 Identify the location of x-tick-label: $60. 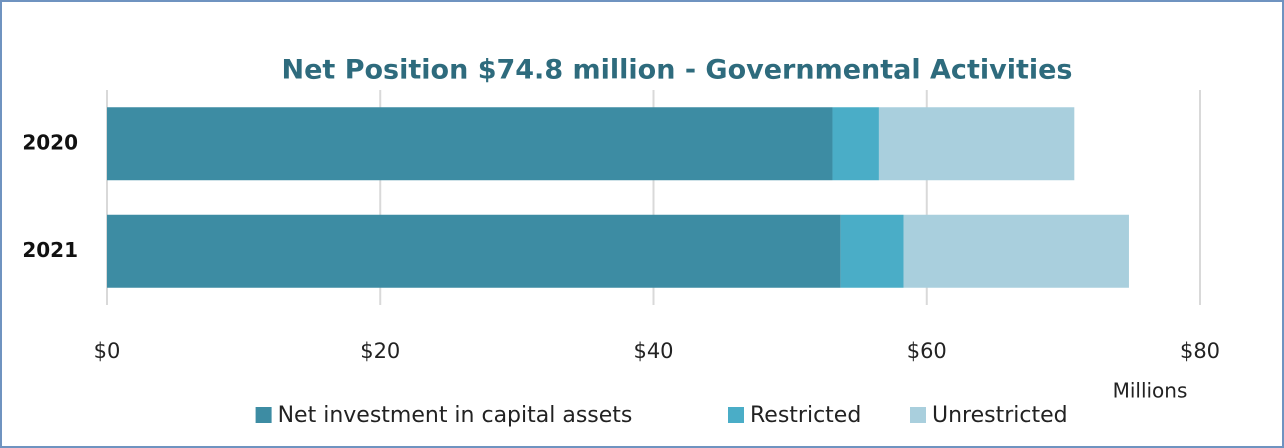
(927, 351).